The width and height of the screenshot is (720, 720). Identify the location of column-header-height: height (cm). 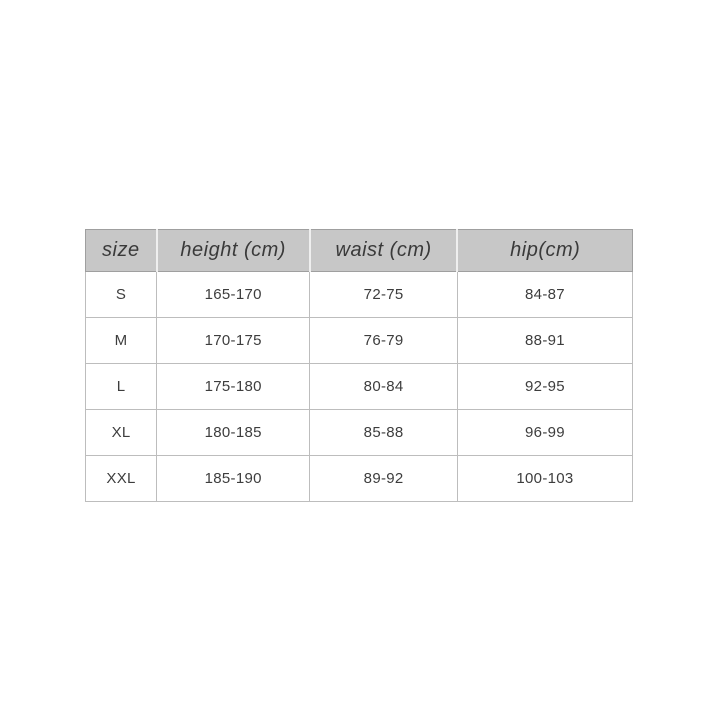
(232, 250).